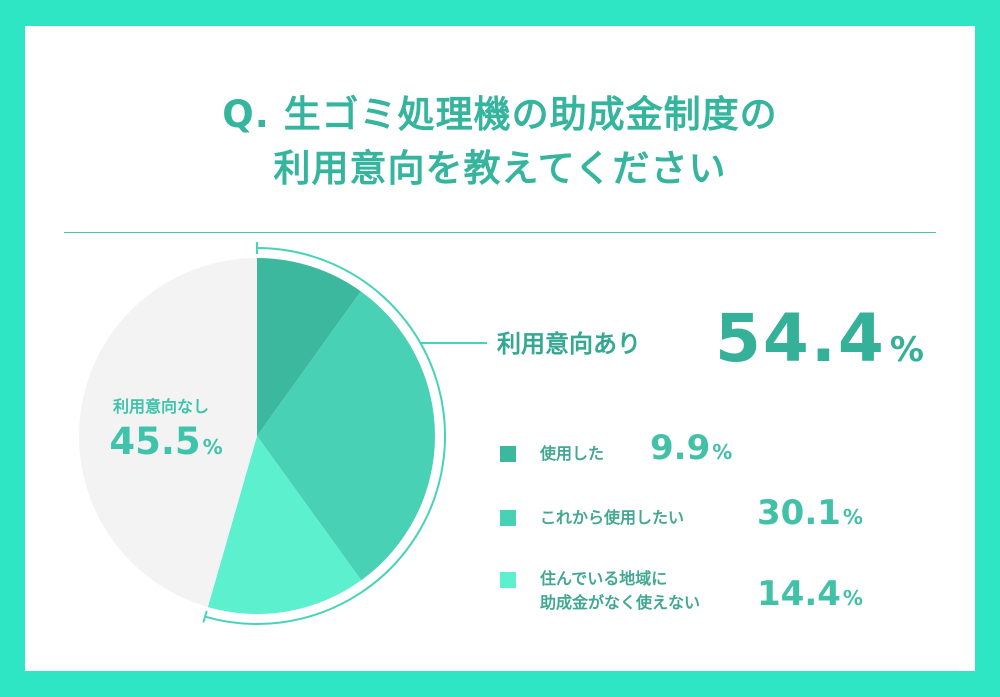 Image resolution: width=1000 pixels, height=697 pixels. I want to click on legend-label-cannot-use-line-1: 住んでいる地域に, so click(604, 578).